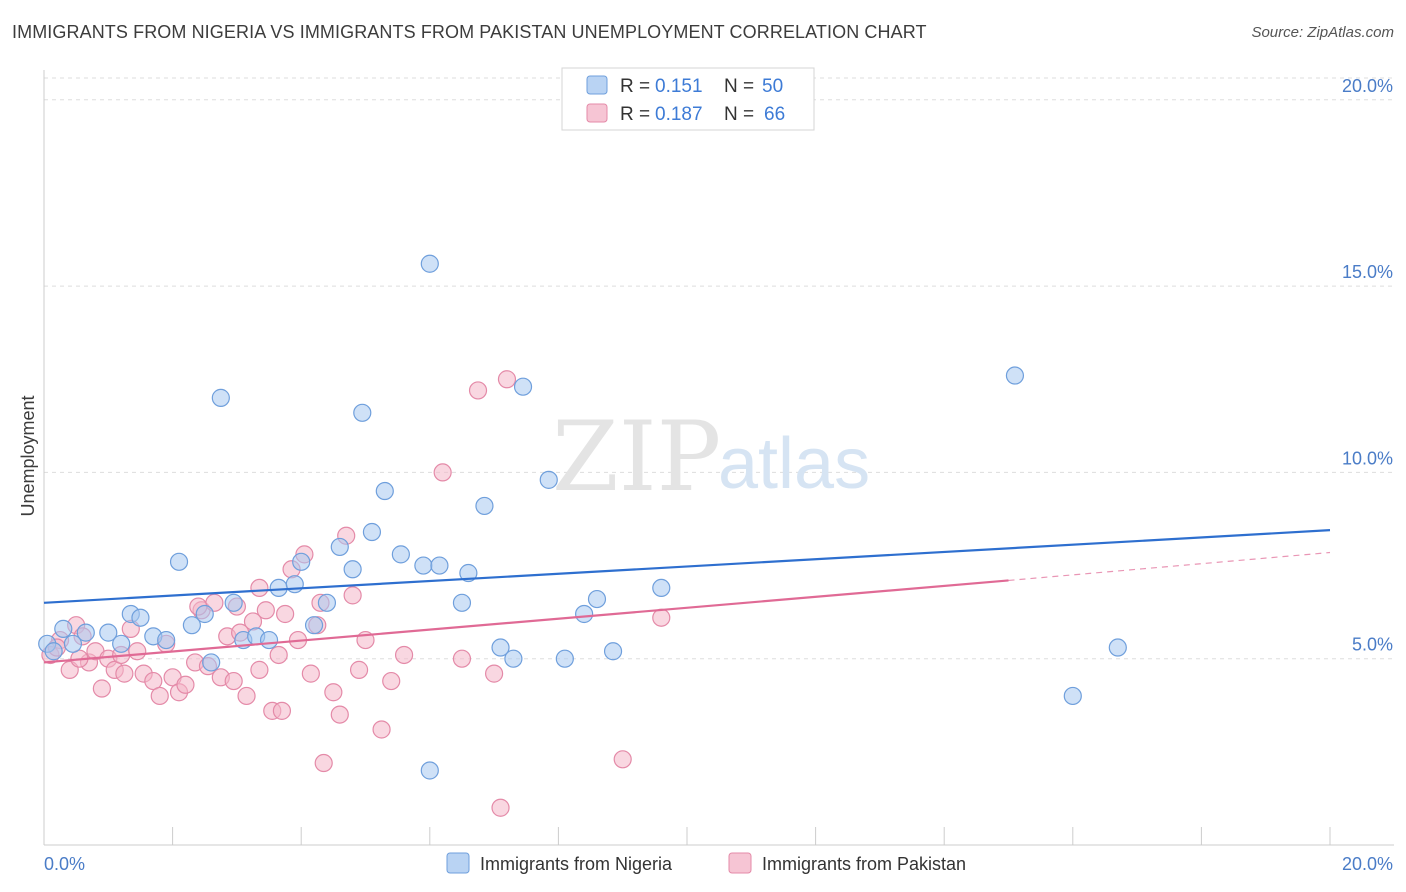 This screenshot has height=892, width=1406. I want to click on y-axis-label: Unemployment, so click(28, 455).